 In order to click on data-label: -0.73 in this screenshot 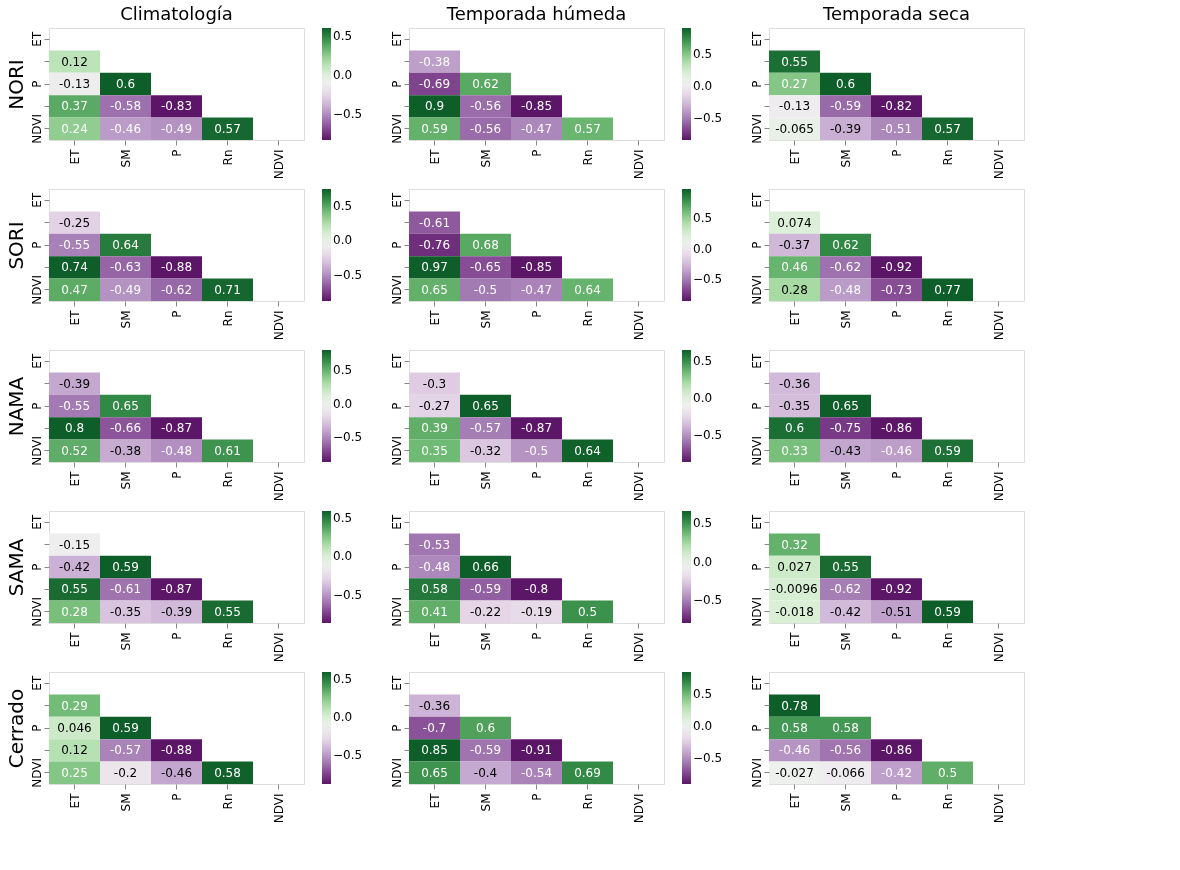, I will do `click(896, 289)`.